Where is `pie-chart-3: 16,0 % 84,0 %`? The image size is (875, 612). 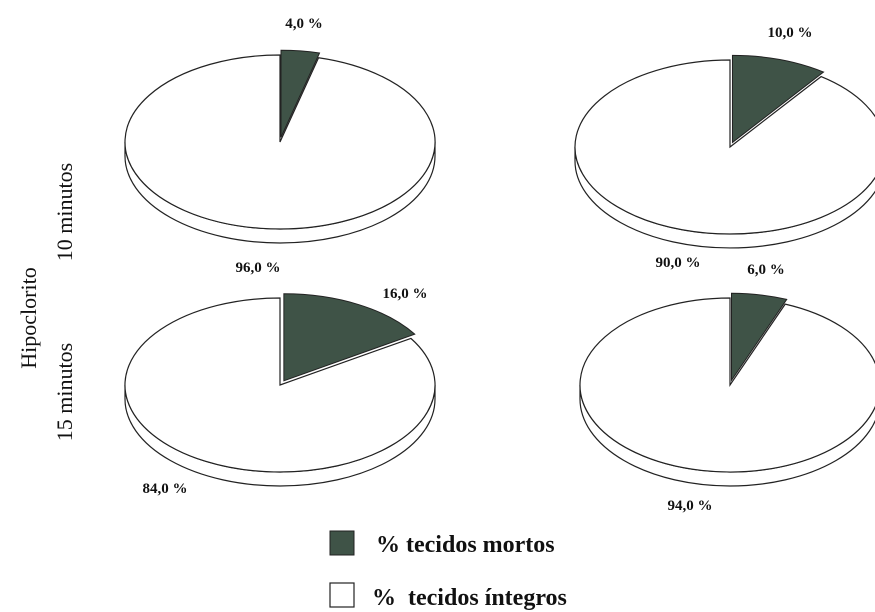
pie-chart-3: 16,0 % 84,0 % is located at coordinates (280, 391).